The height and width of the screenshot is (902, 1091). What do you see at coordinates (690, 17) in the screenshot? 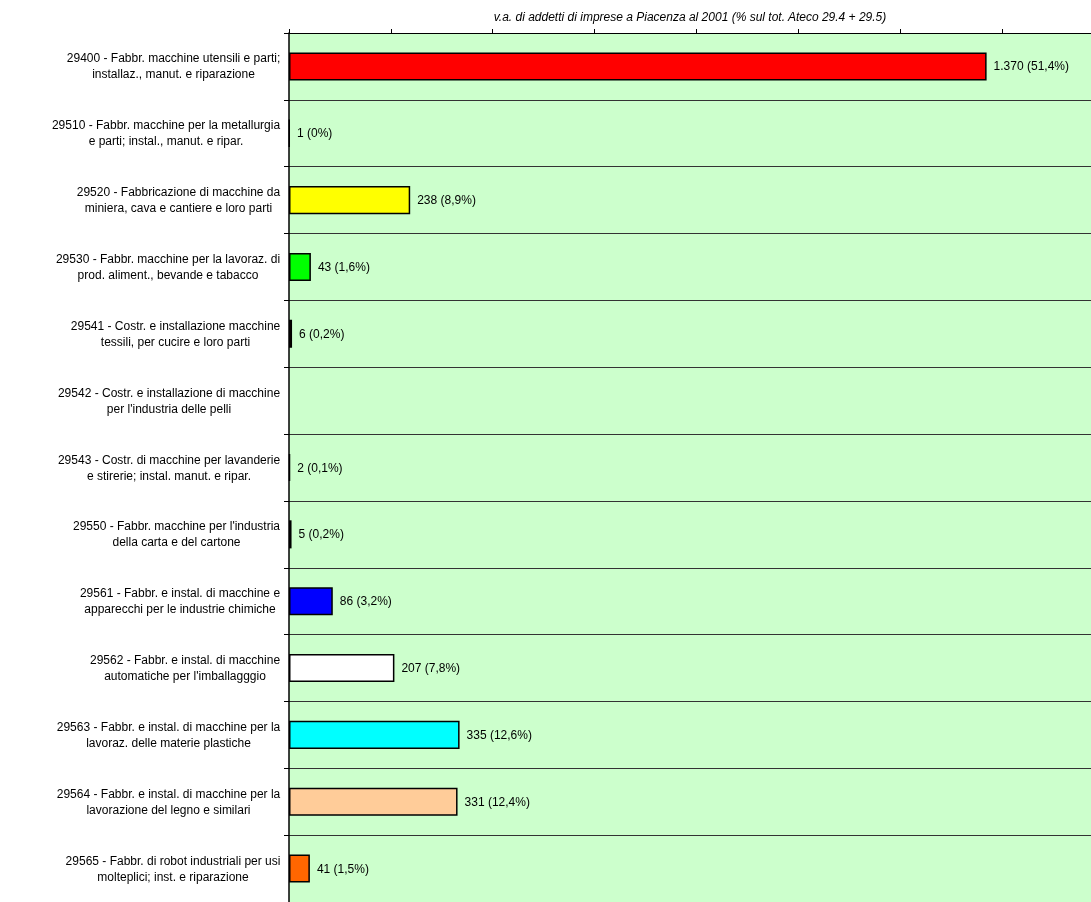
I see `x-axis-title: v.a. di addetti di imprese a Piacenza al 2001 (% sul tot. Ateco 29.4 + 29.5)` at bounding box center [690, 17].